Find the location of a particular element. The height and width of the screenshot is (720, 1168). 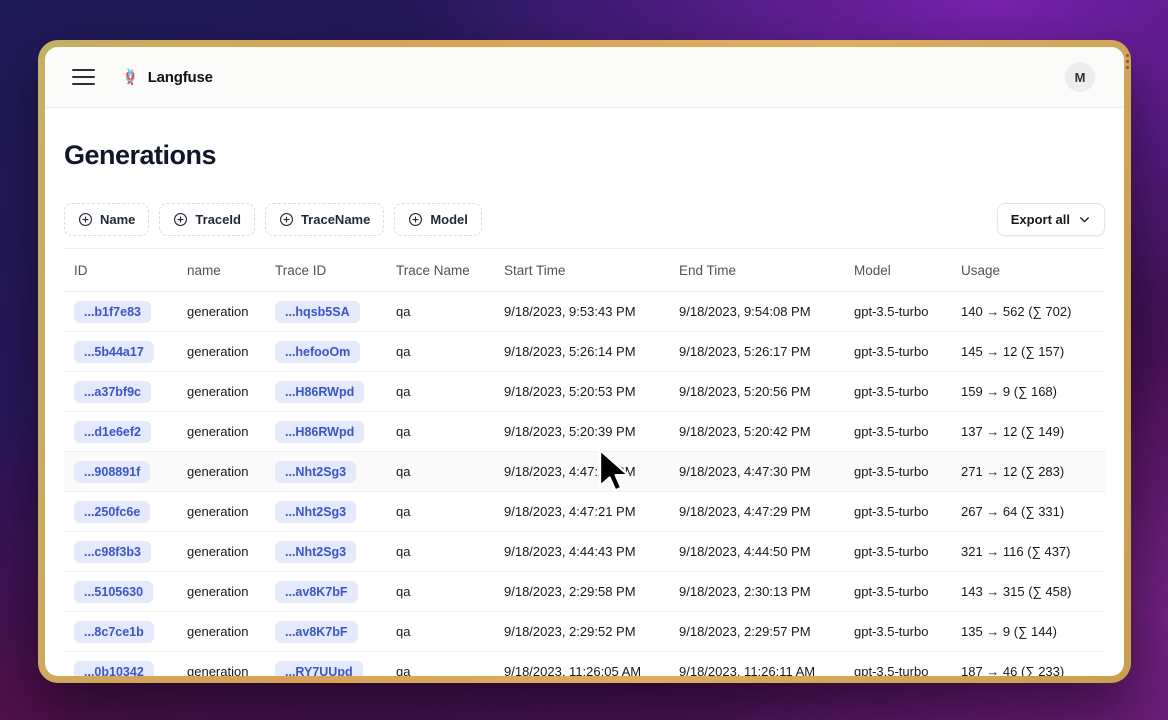

brand-logo: 🪢 Langfuse is located at coordinates (167, 77).